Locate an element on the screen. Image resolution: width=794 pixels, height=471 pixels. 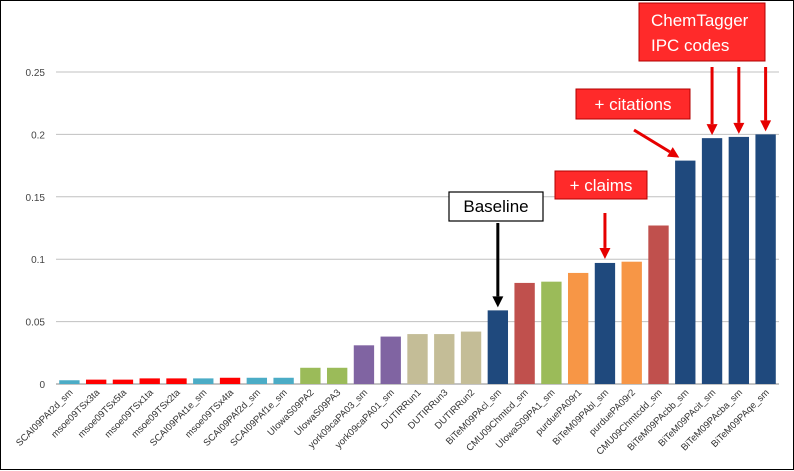
ipc-codes-label: IPC codes is located at coordinates (690, 45).